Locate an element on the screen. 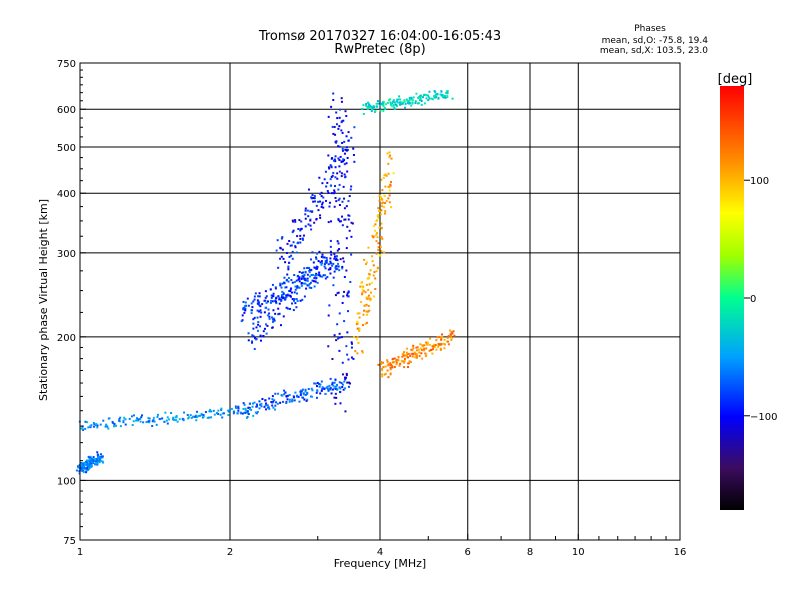 The image size is (800, 600). x-axis-title: Frequency [MHz] is located at coordinates (380, 563).